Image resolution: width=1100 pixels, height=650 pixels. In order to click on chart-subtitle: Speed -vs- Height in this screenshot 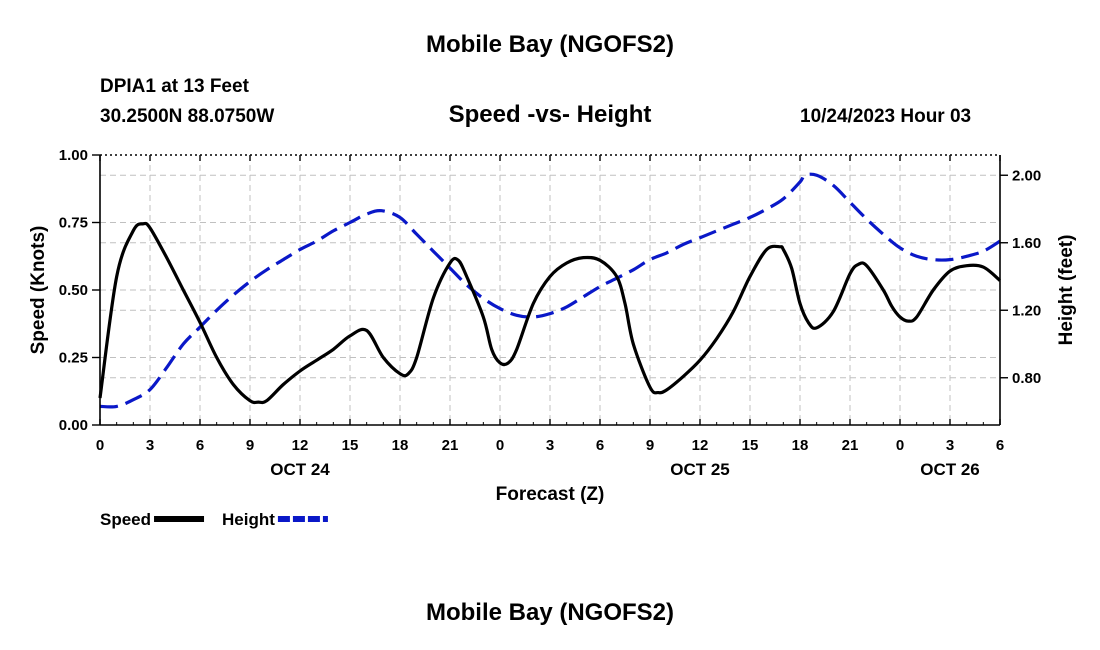, I will do `click(550, 114)`.